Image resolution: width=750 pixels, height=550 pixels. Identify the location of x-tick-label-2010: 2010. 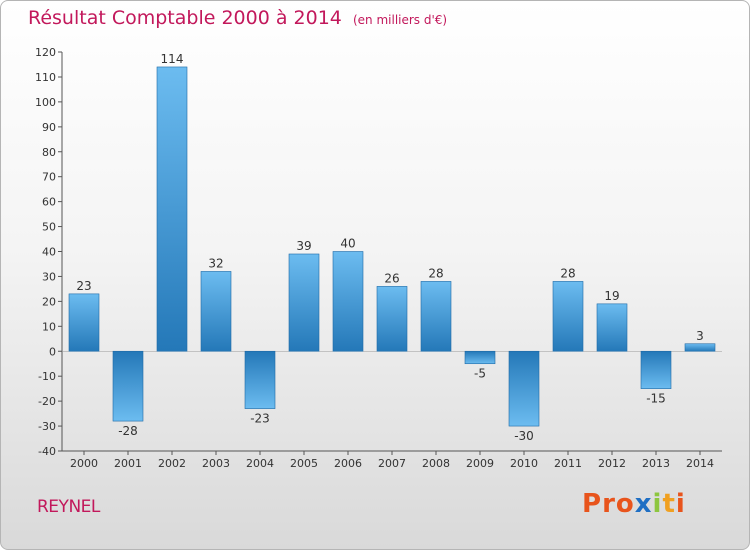
(524, 463).